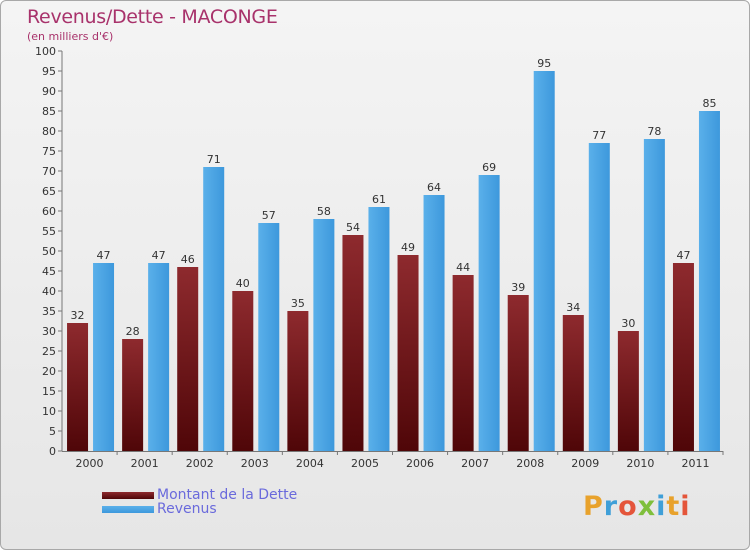  What do you see at coordinates (255, 463) in the screenshot?
I see `x-tick-label: 2003` at bounding box center [255, 463].